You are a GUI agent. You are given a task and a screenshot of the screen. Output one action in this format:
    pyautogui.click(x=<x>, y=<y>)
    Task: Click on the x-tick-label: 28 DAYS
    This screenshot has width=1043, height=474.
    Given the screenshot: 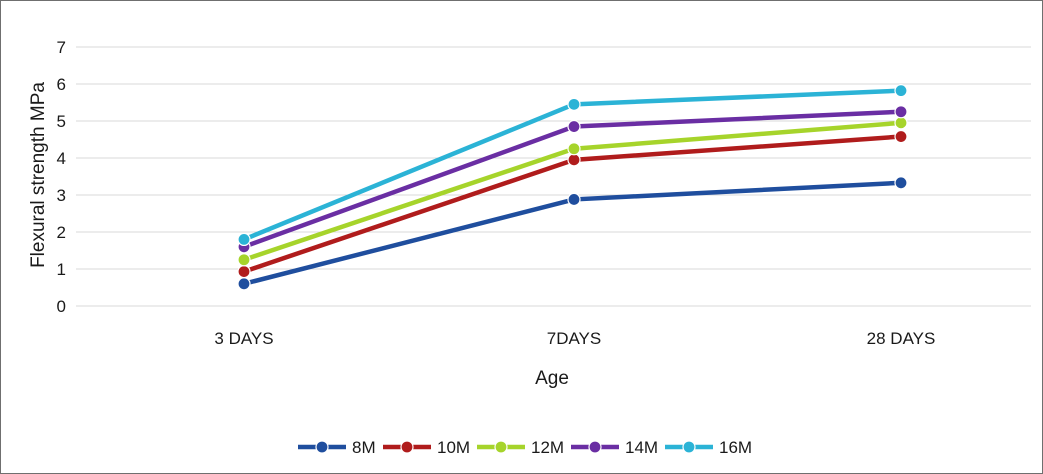 What is the action you would take?
    pyautogui.click(x=901, y=338)
    